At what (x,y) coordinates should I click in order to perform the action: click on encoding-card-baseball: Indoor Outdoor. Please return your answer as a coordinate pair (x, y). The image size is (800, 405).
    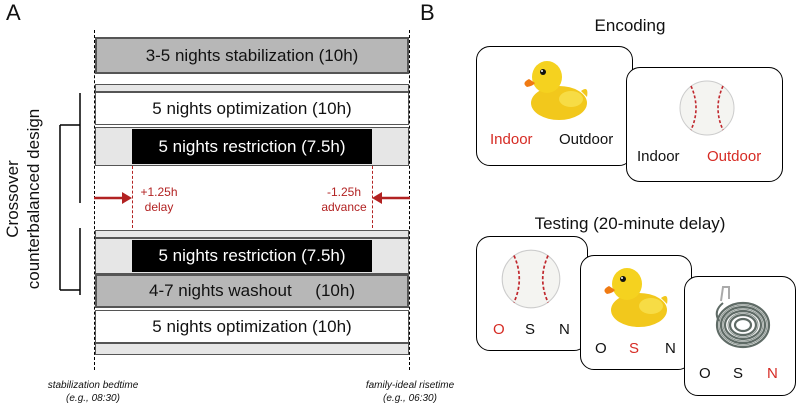
    Looking at the image, I should click on (704, 124).